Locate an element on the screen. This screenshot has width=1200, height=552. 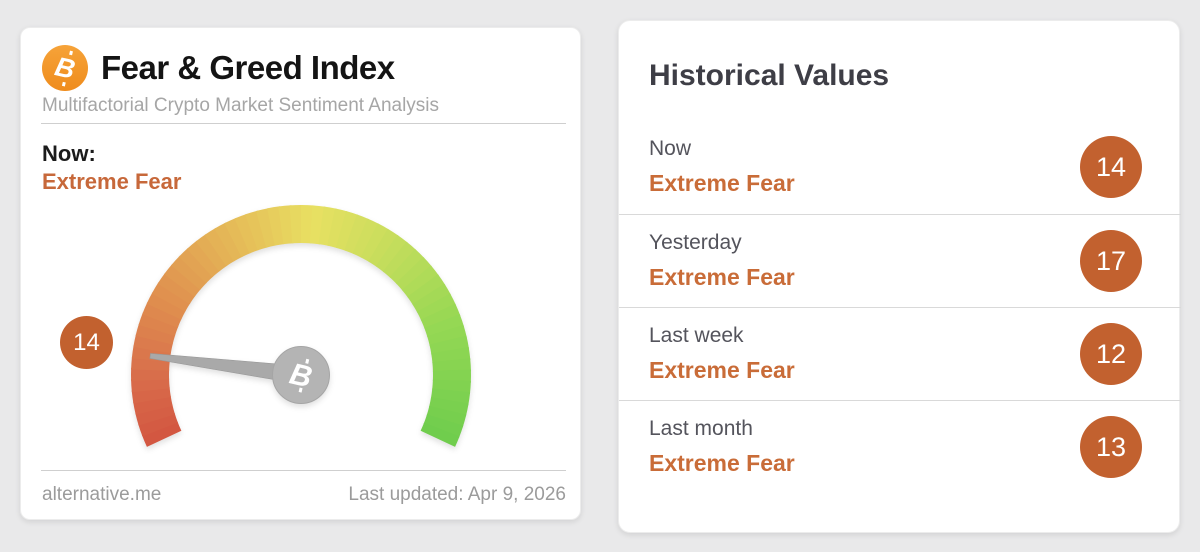
row-label: Last month is located at coordinates (701, 428).